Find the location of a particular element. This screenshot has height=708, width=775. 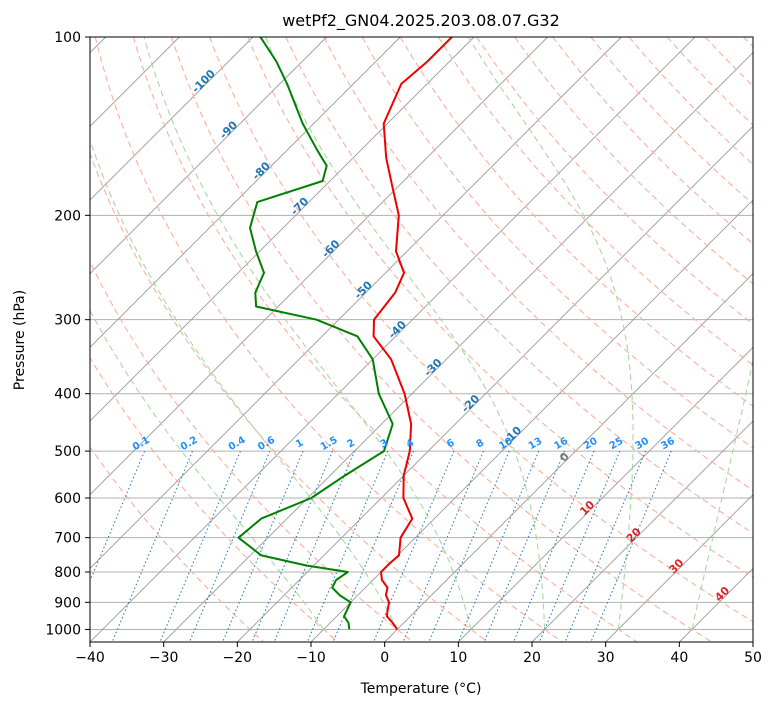

x-tick-label: −20 is located at coordinates (238, 658).